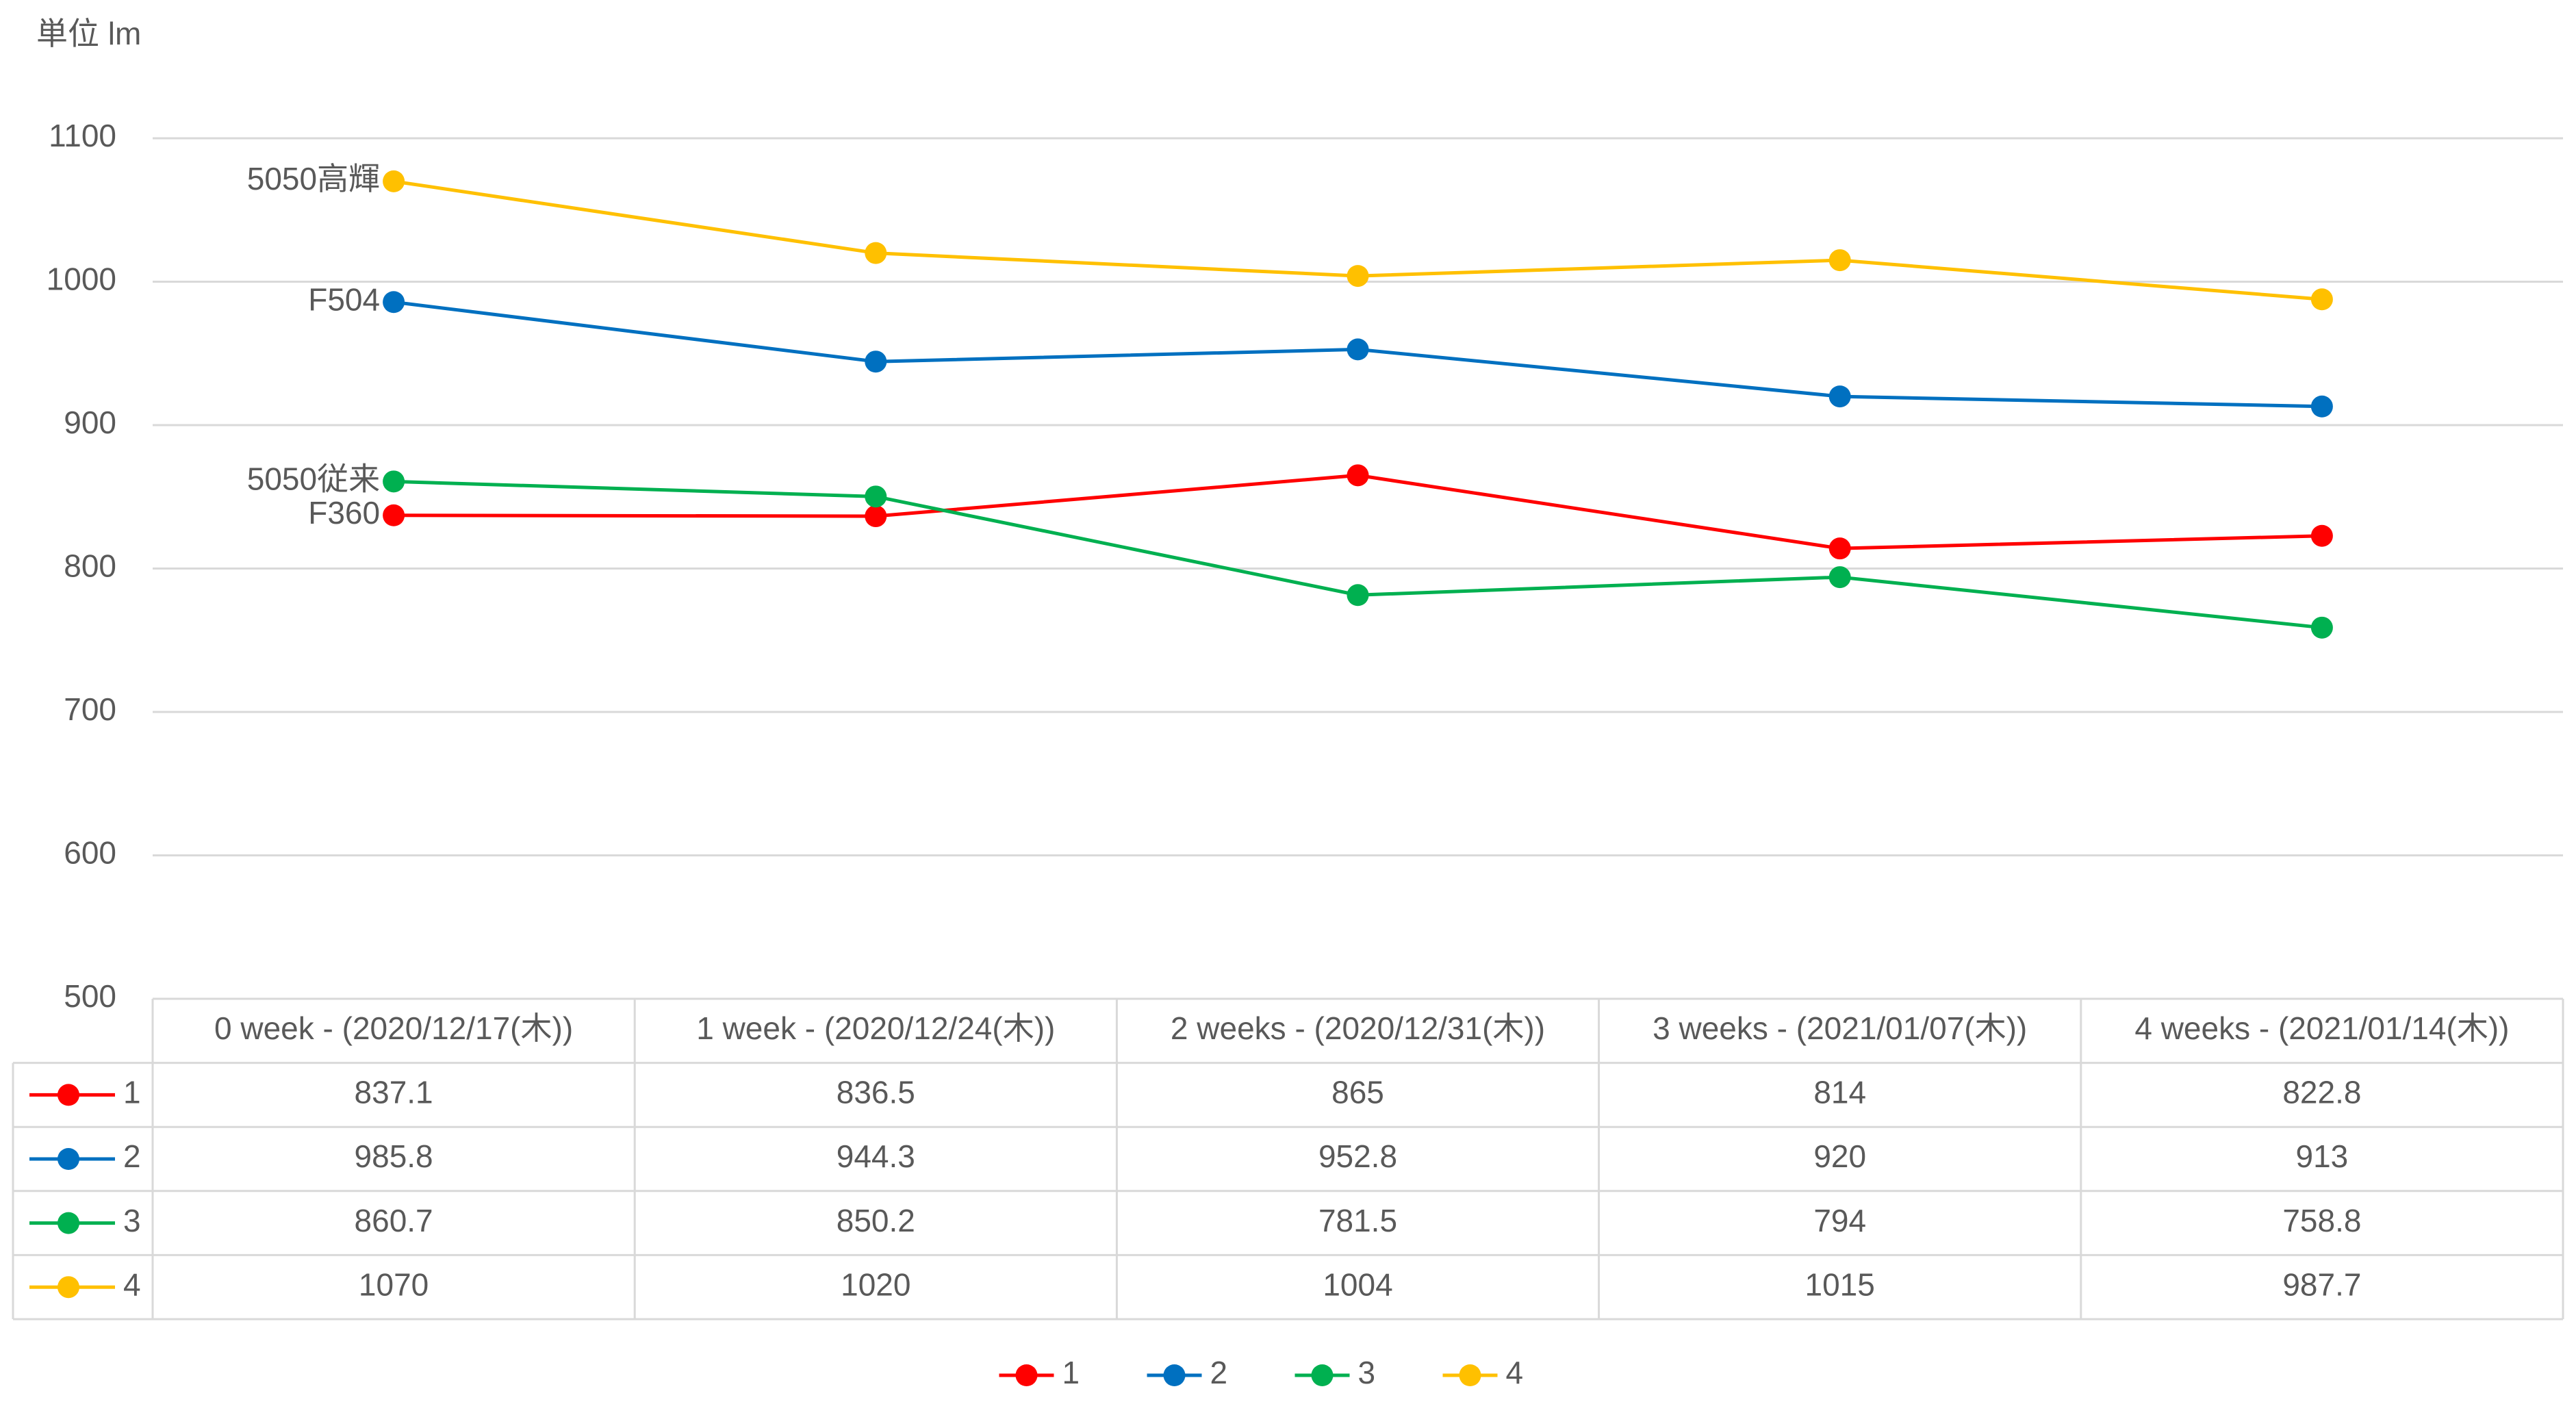 The image size is (2576, 1415). What do you see at coordinates (88, 33) in the screenshot?
I see `chart-title: 単位 lm` at bounding box center [88, 33].